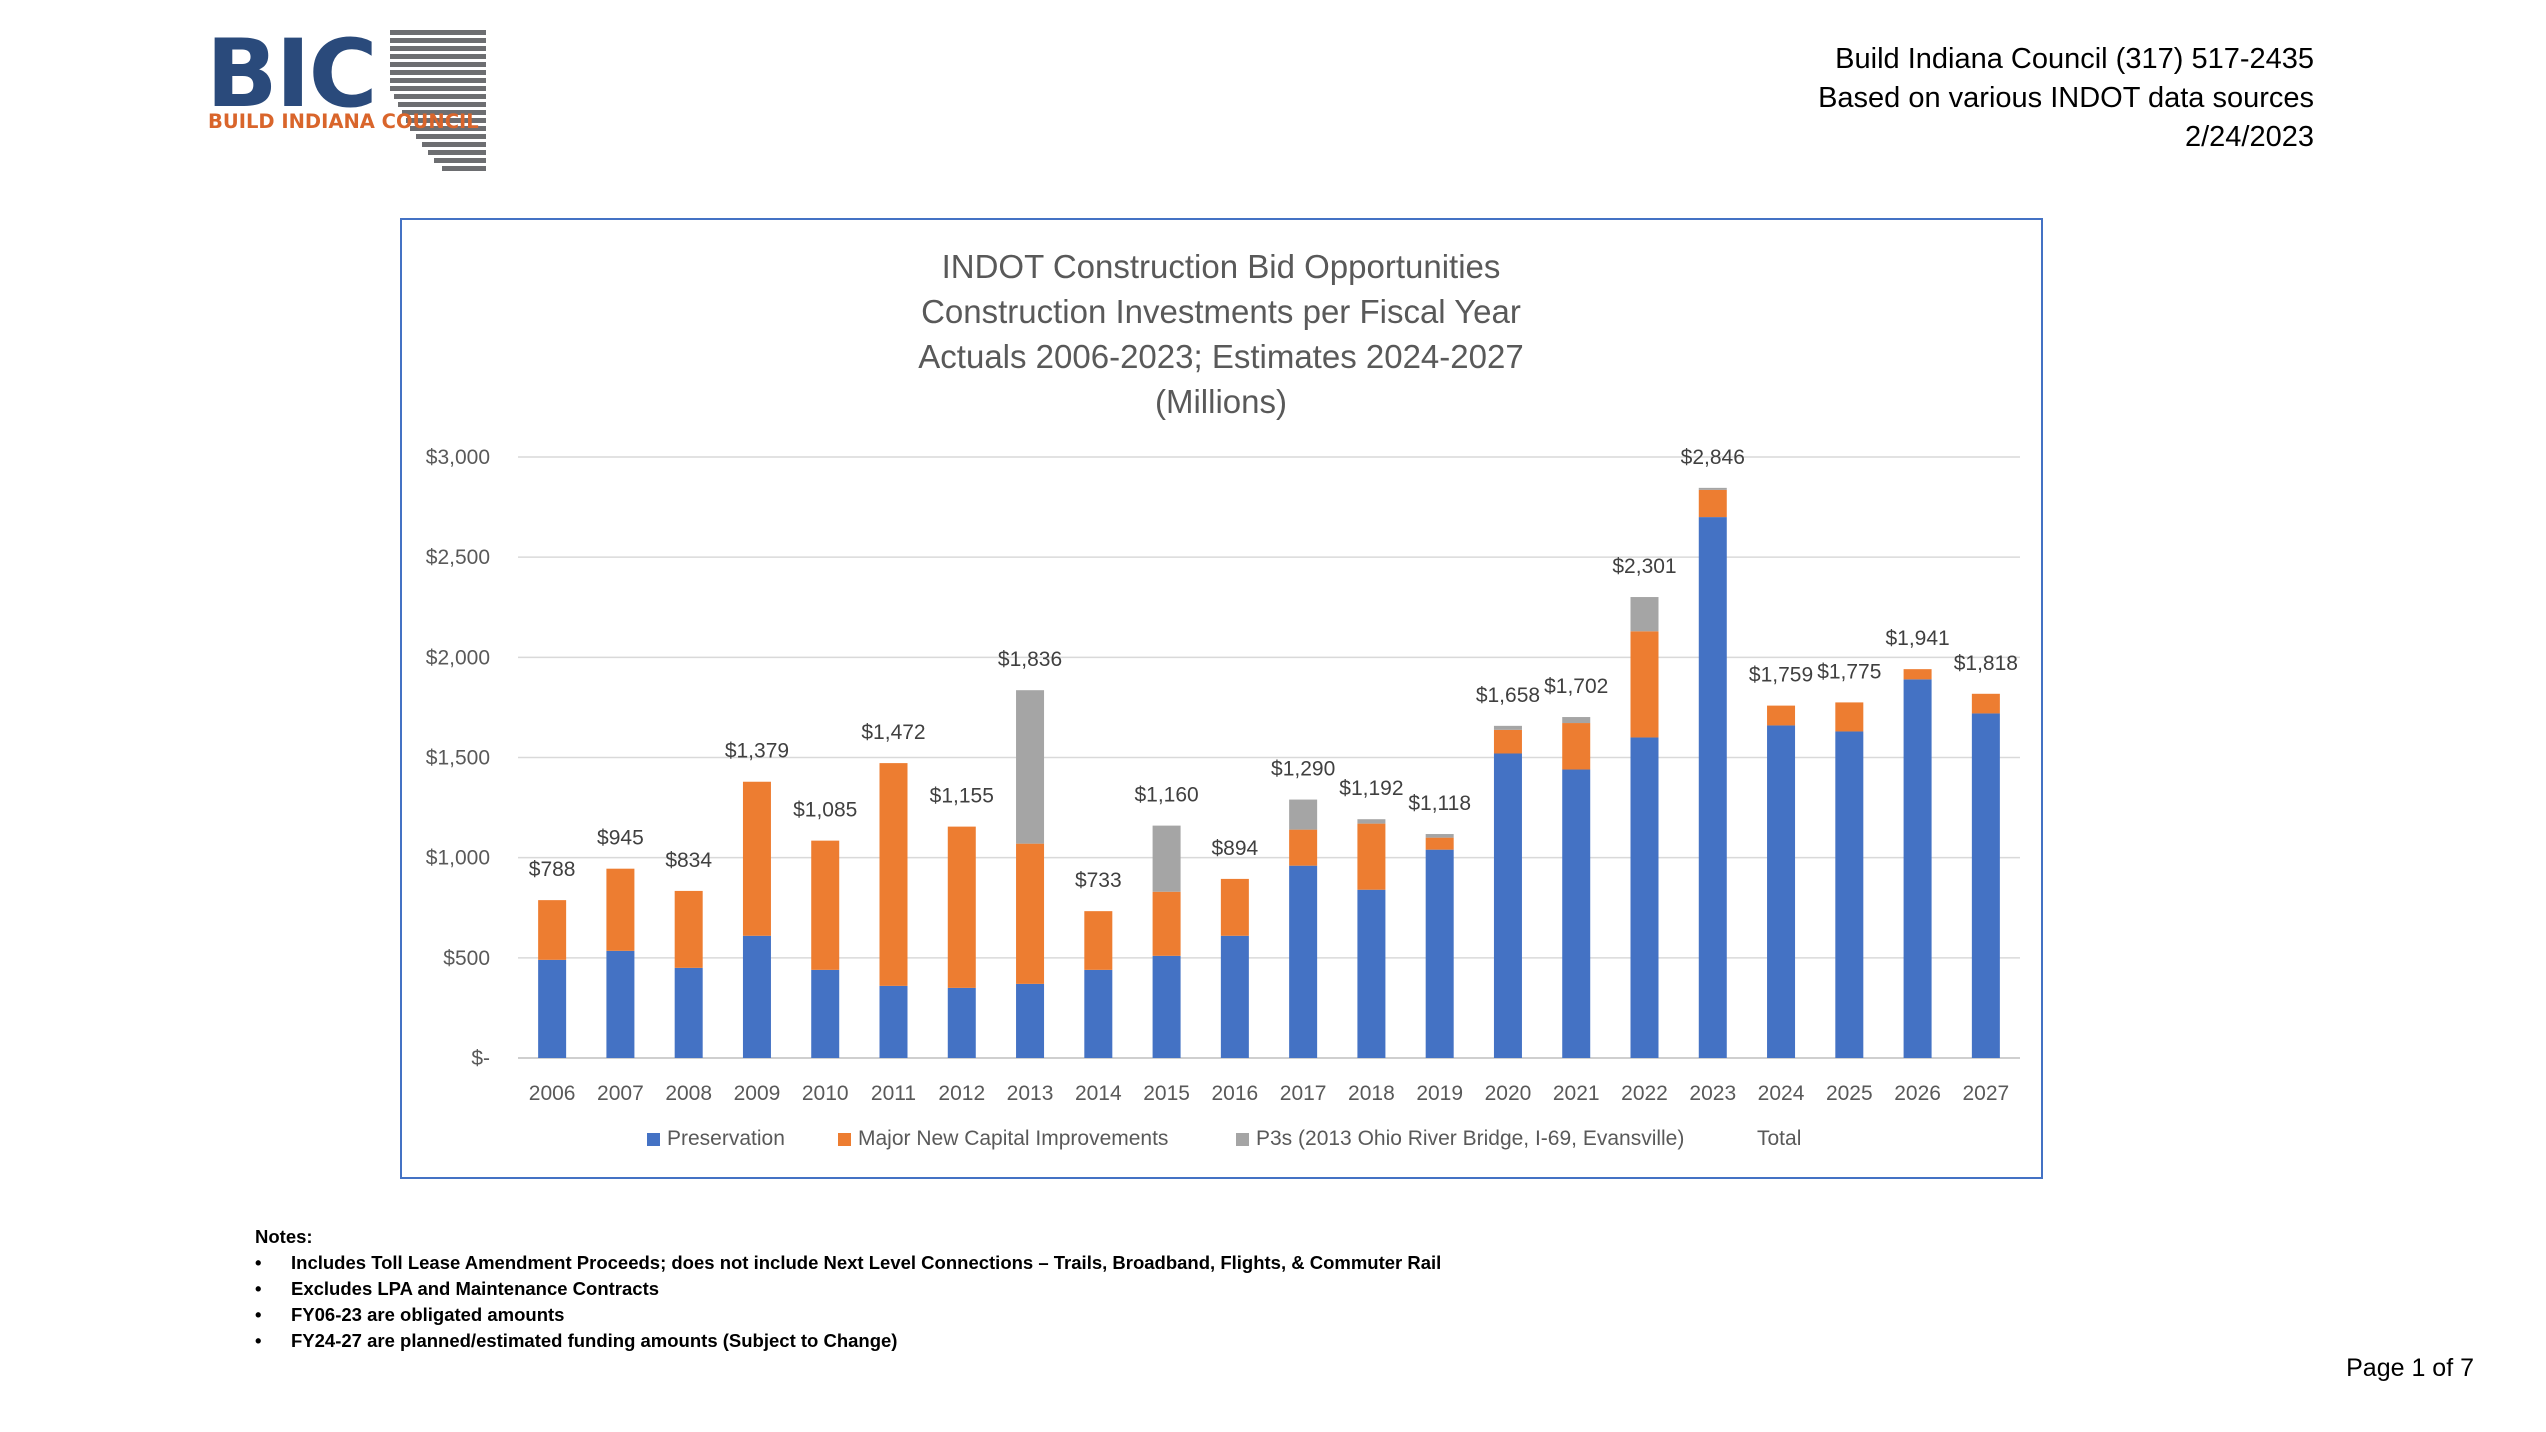 Image resolution: width=2546 pixels, height=1432 pixels. What do you see at coordinates (1166, 795) in the screenshot?
I see `total-data-label: $1,160` at bounding box center [1166, 795].